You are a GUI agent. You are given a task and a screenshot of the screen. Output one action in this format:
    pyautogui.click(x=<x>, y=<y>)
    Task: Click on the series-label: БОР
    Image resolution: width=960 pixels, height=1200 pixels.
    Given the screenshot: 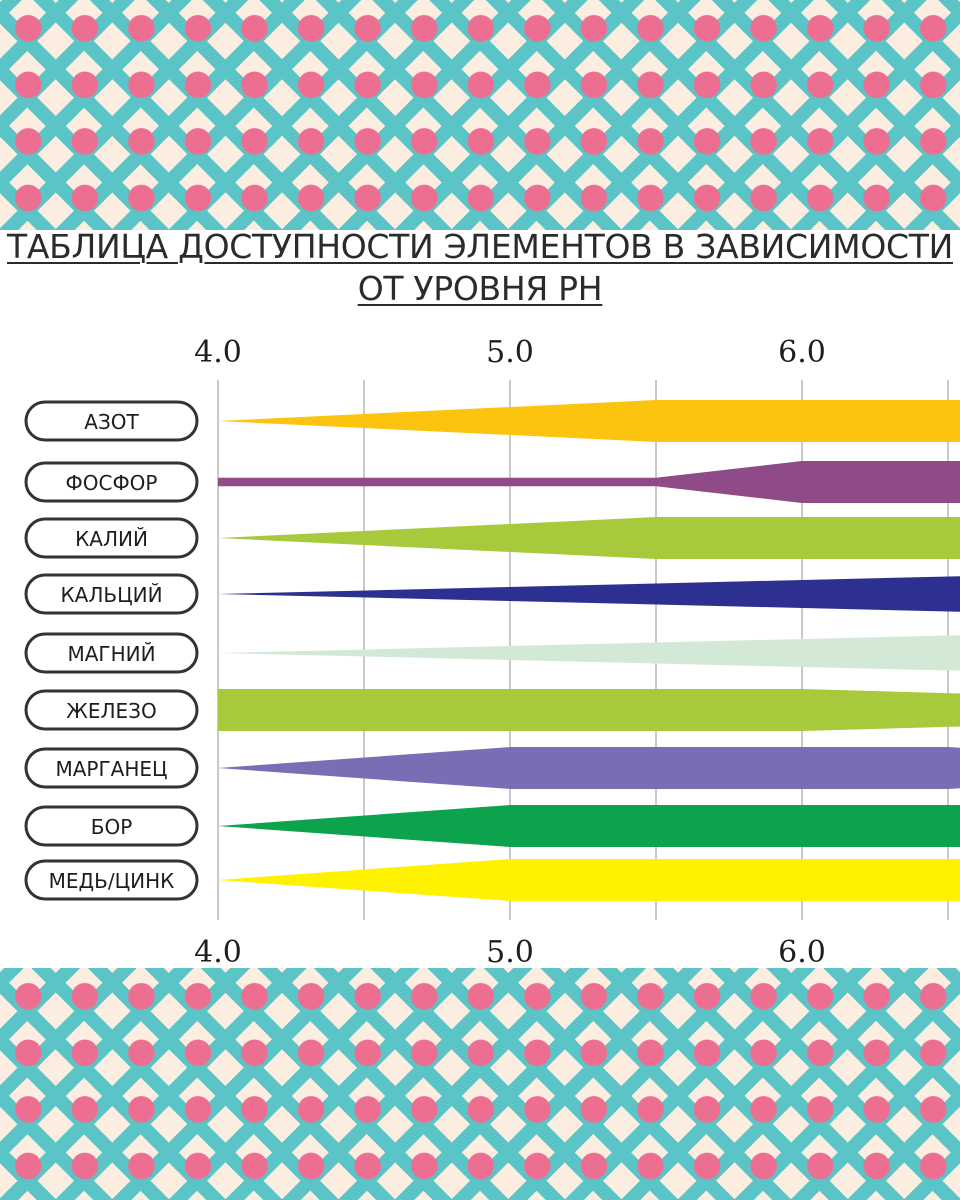 What is the action you would take?
    pyautogui.click(x=112, y=827)
    